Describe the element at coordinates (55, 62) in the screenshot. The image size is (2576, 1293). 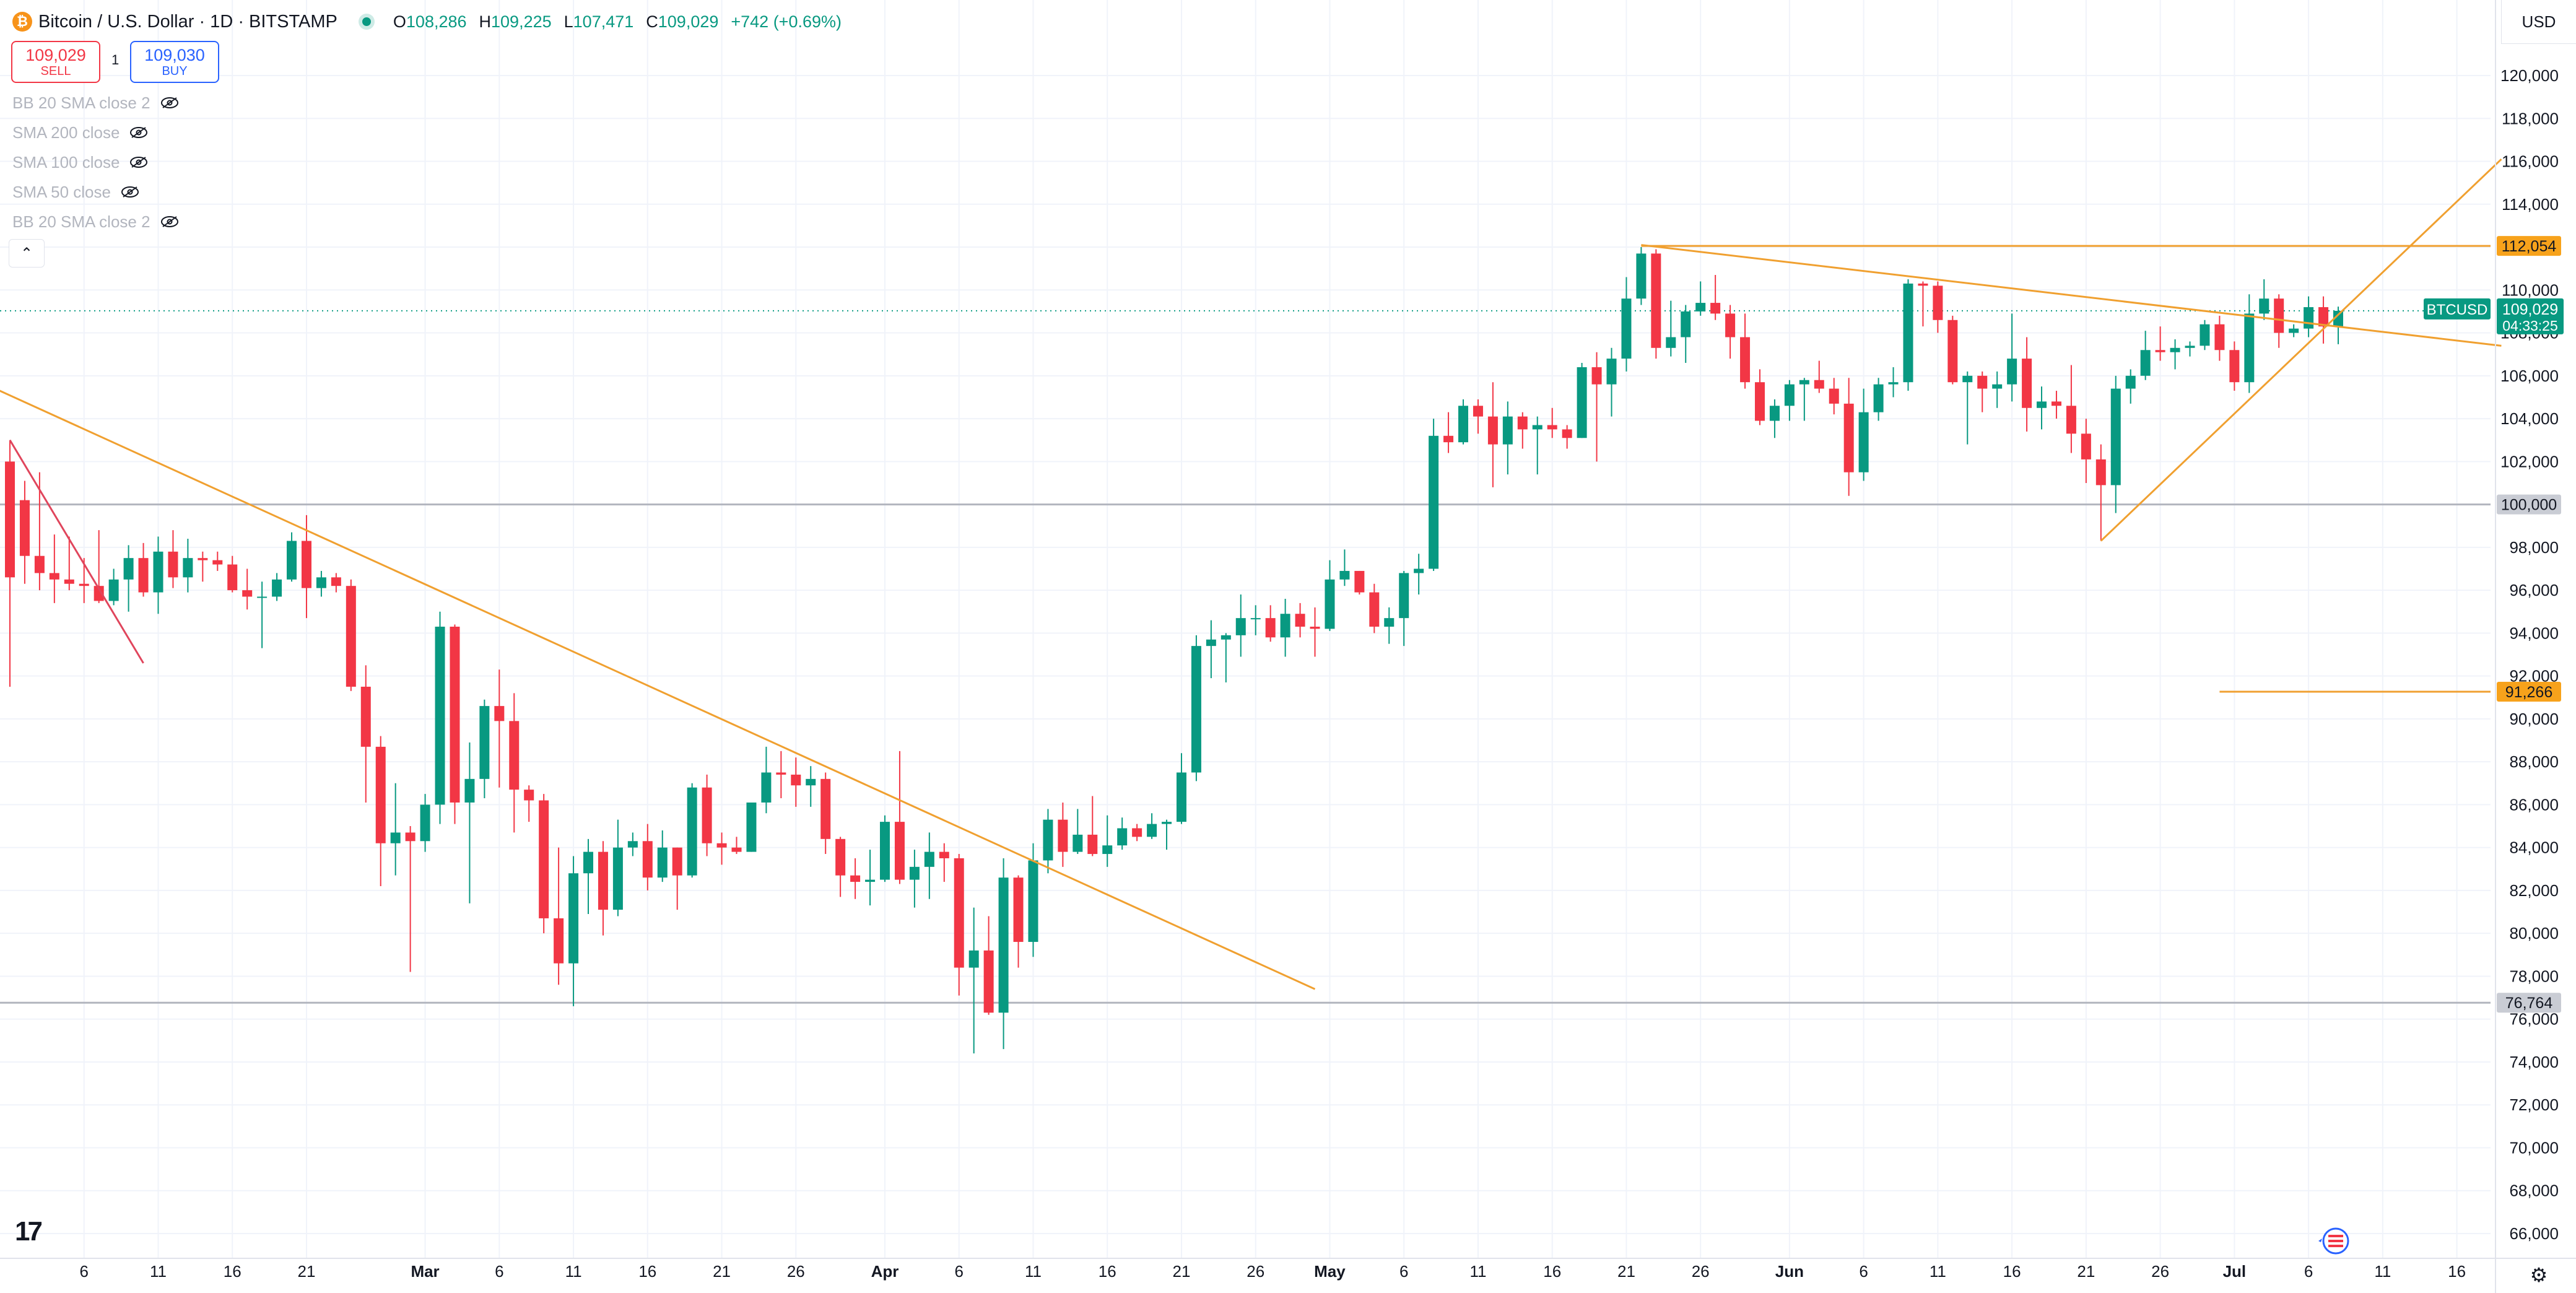
I see `sell-button: 109,029 SELL` at that location.